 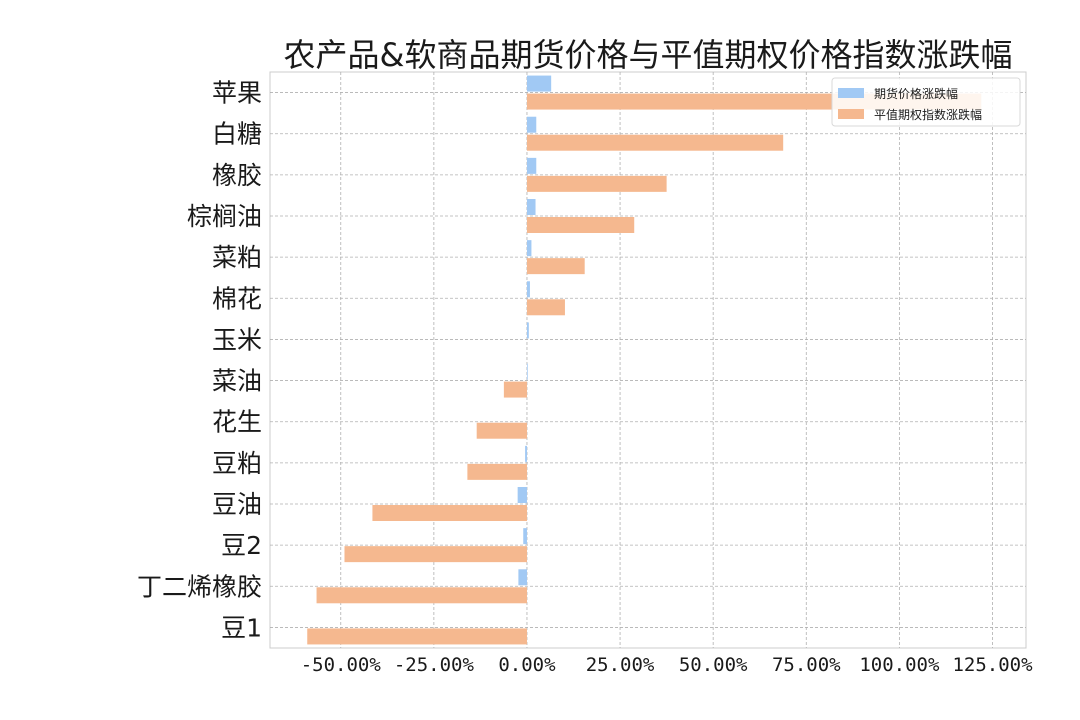 What do you see at coordinates (237, 381) in the screenshot?
I see `category-label: 菜油` at bounding box center [237, 381].